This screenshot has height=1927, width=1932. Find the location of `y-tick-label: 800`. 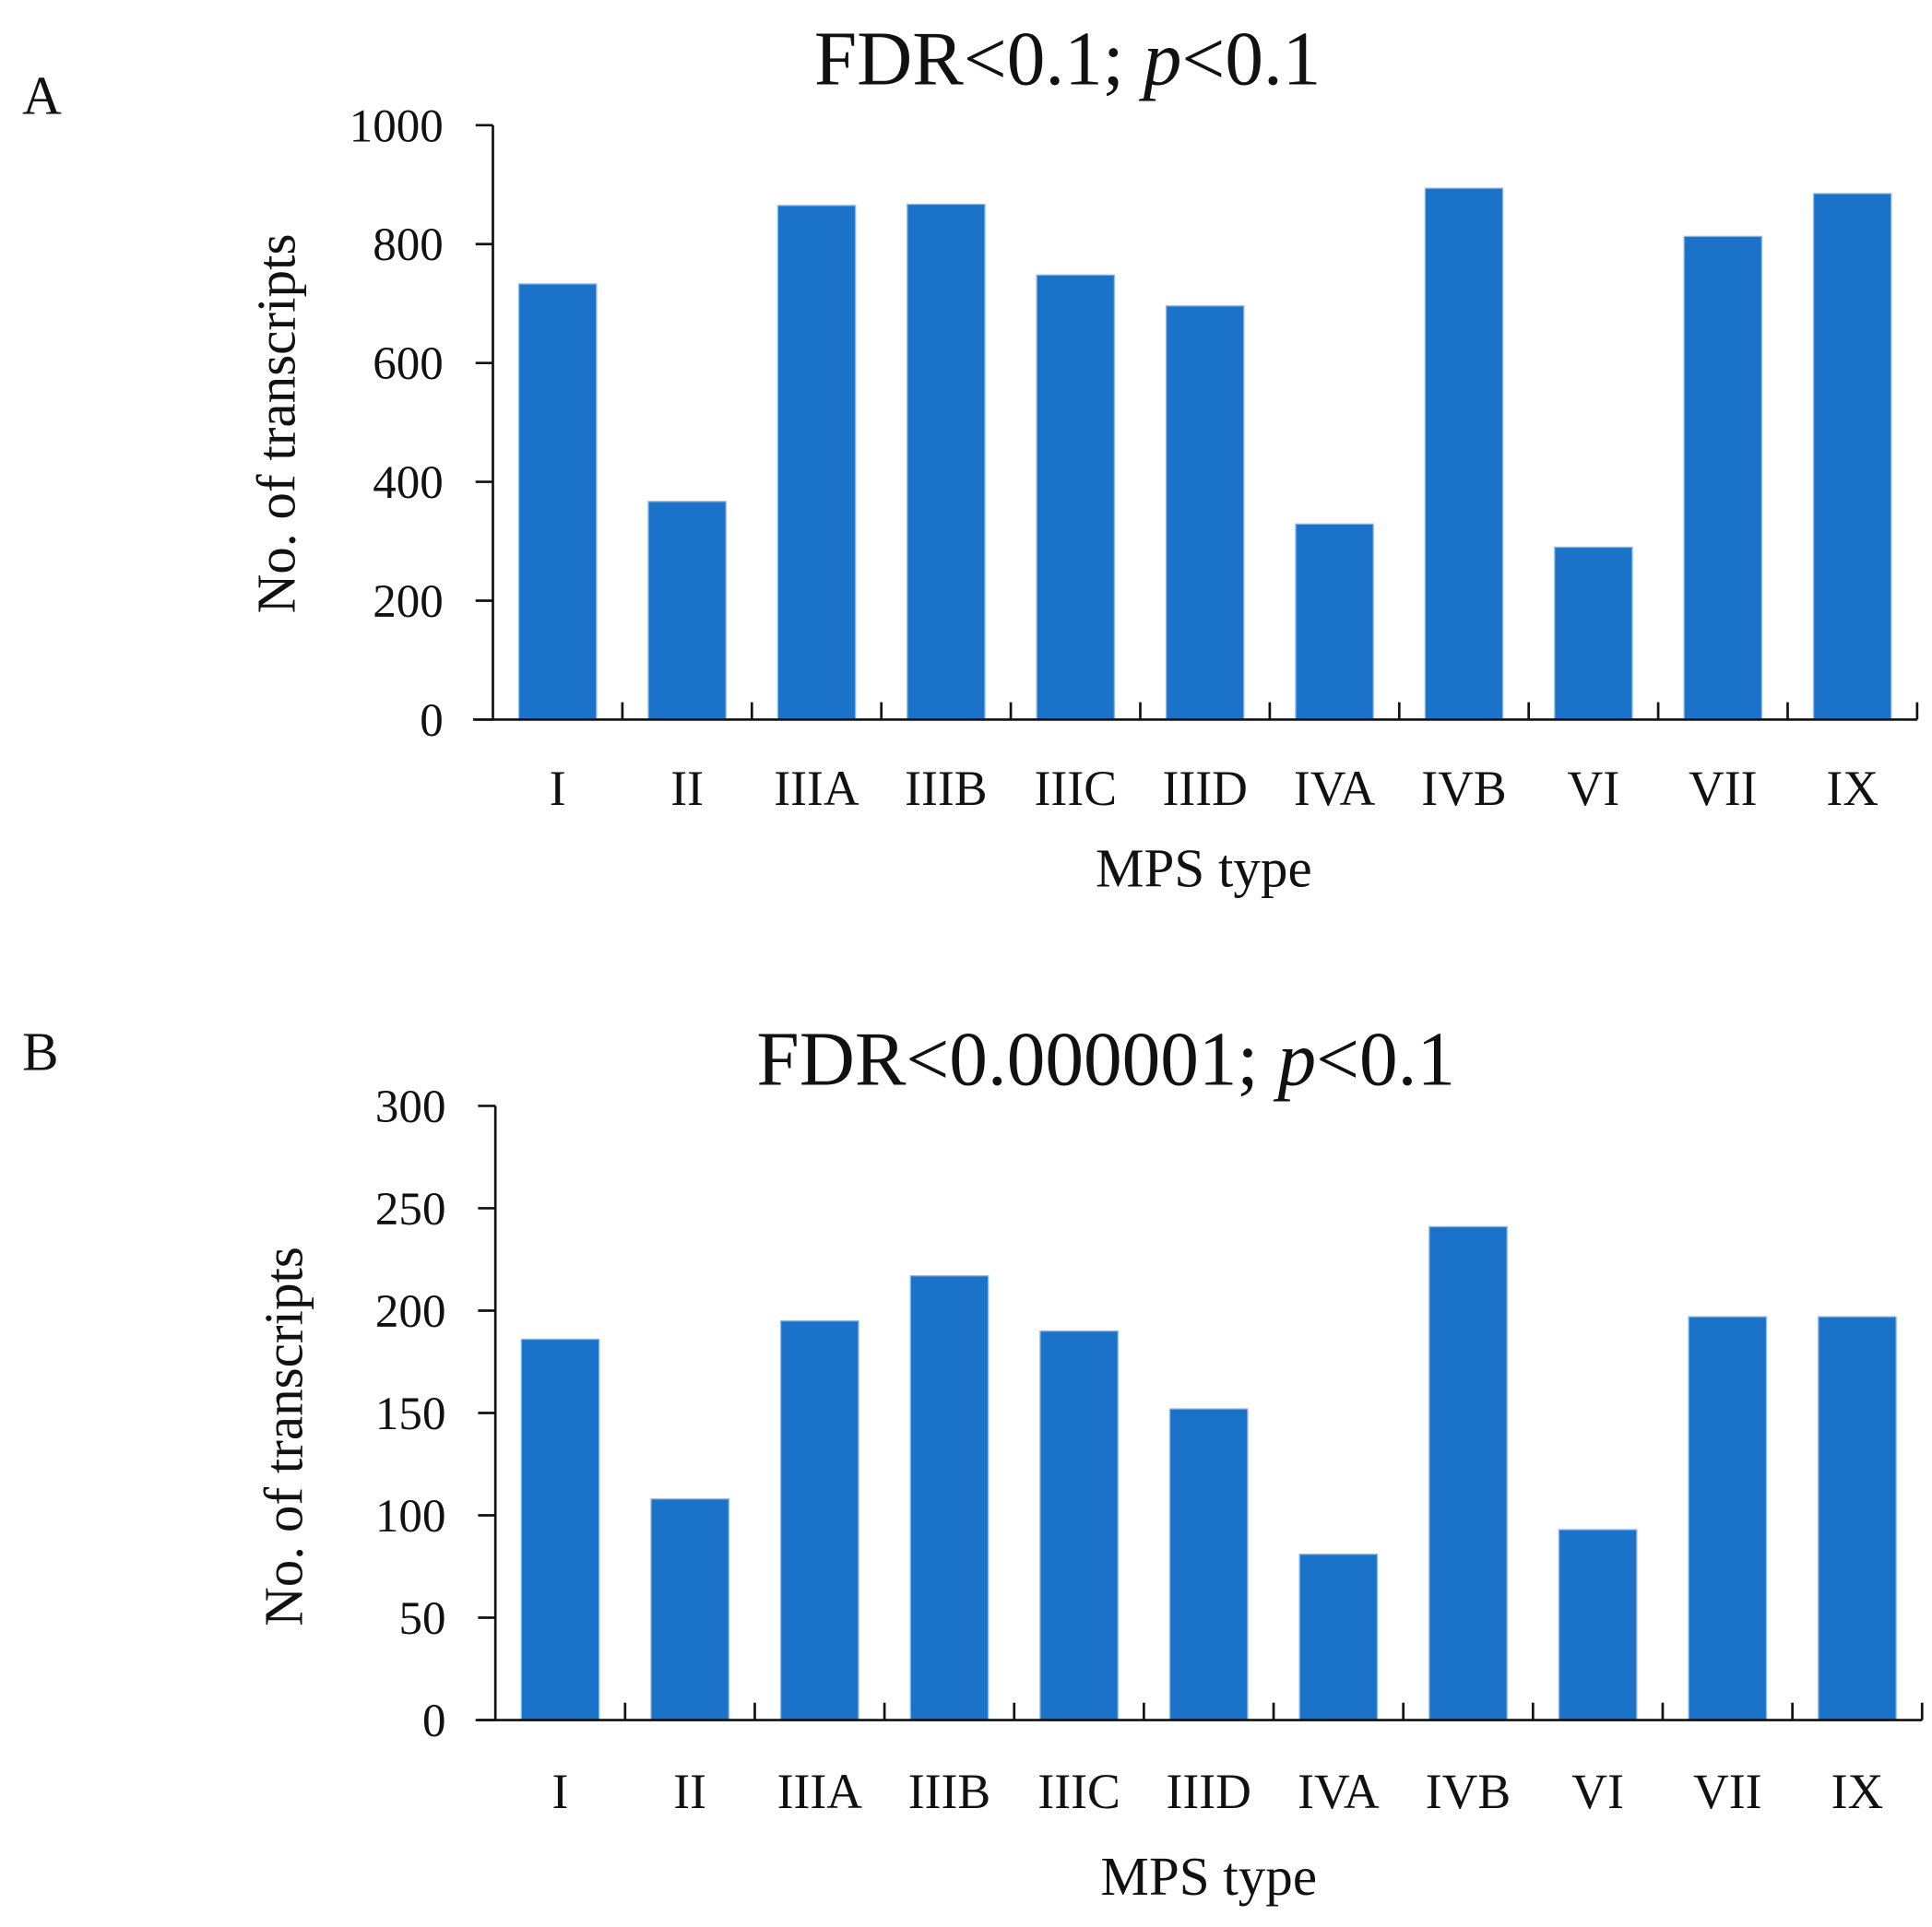

y-tick-label: 800 is located at coordinates (408, 245).